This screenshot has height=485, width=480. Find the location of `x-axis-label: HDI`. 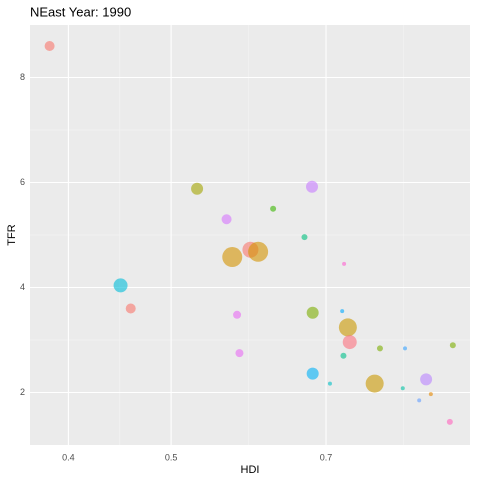

x-axis-label: HDI is located at coordinates (250, 470).